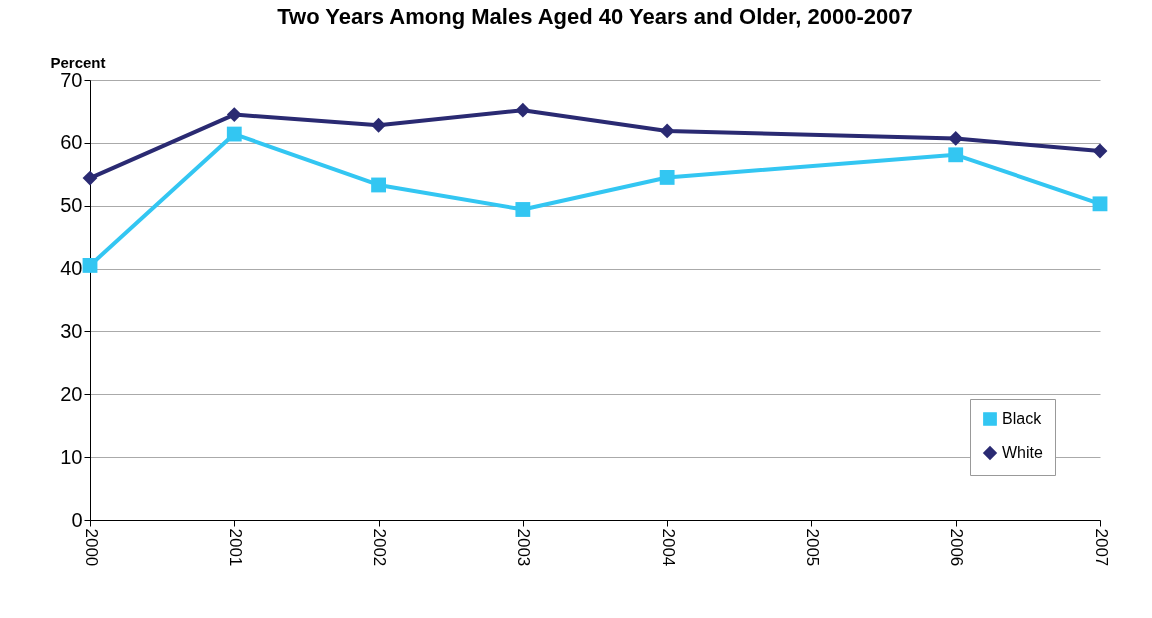 The image size is (1152, 618). I want to click on chart-title: Two Years Among Males Aged 40 Years and Older, 2000-2007, so click(595, 16).